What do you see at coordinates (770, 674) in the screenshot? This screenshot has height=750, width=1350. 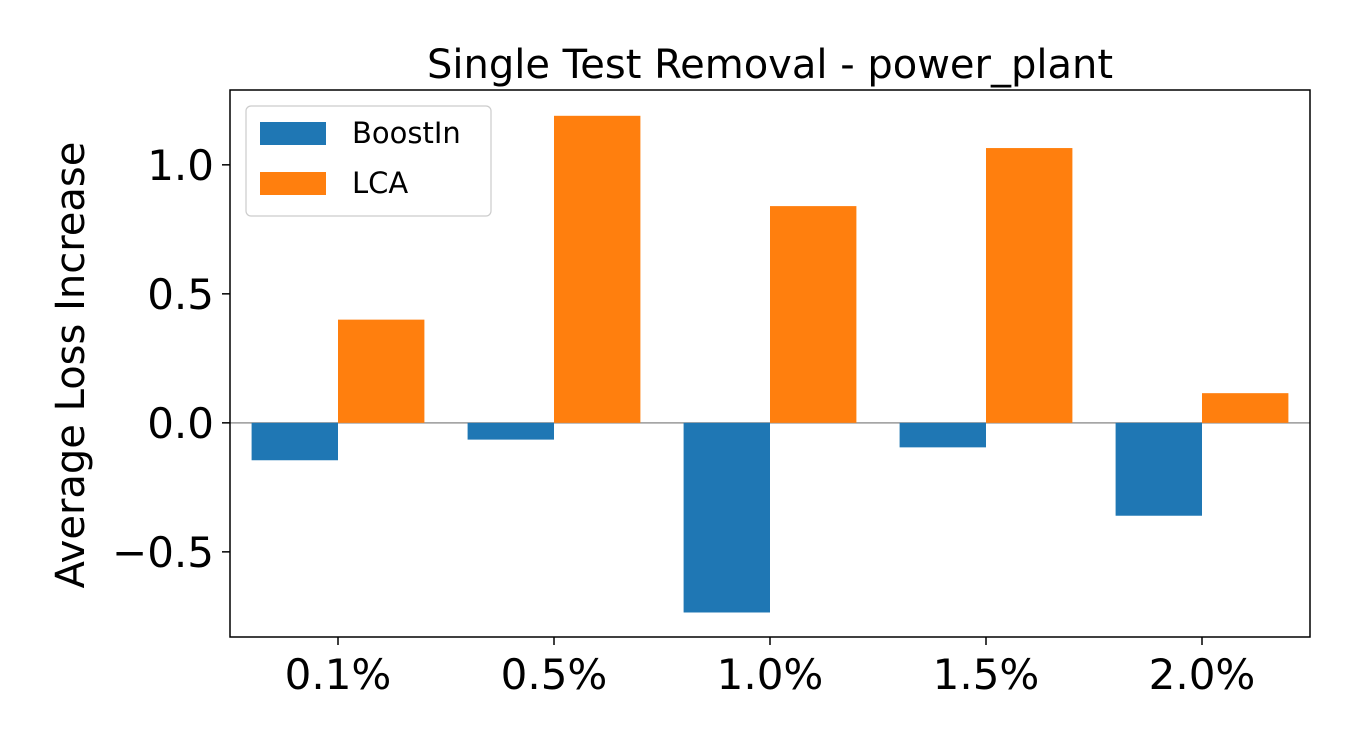 I see `x-tick-label: 1.0%` at bounding box center [770, 674].